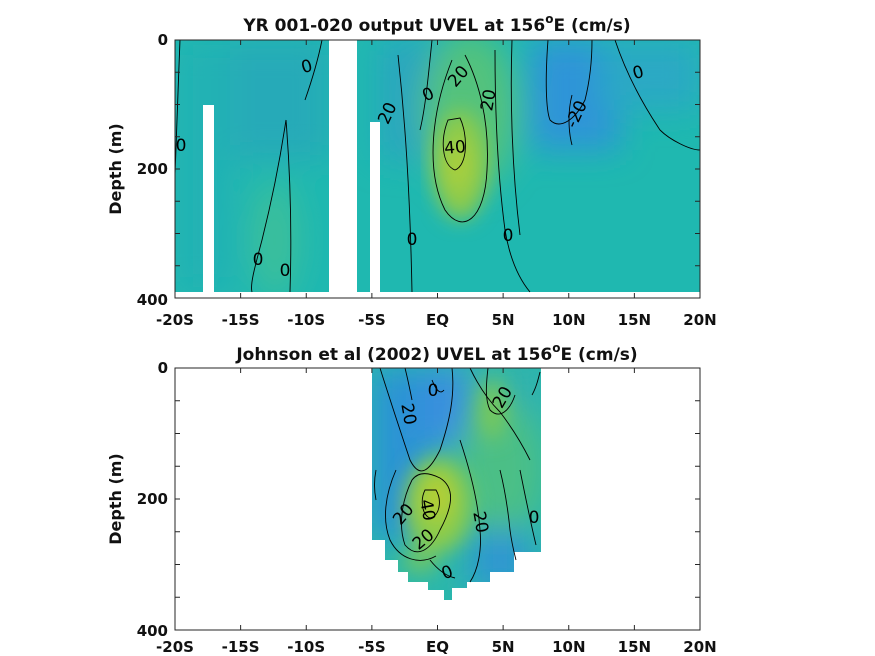 The image size is (875, 656). What do you see at coordinates (503, 647) in the screenshot?
I see `bottom-xtick-label: 5N` at bounding box center [503, 647].